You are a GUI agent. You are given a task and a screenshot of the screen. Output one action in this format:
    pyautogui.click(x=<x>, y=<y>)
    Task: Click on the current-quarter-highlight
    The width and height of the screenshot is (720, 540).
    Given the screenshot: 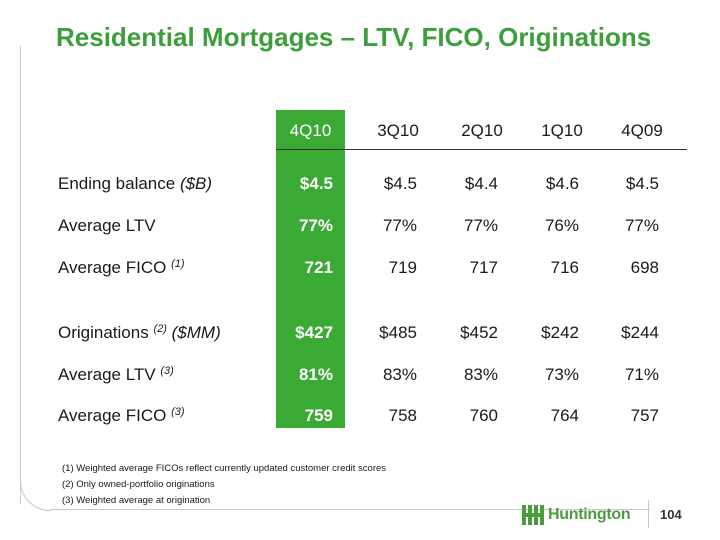 What is the action you would take?
    pyautogui.click(x=310, y=269)
    